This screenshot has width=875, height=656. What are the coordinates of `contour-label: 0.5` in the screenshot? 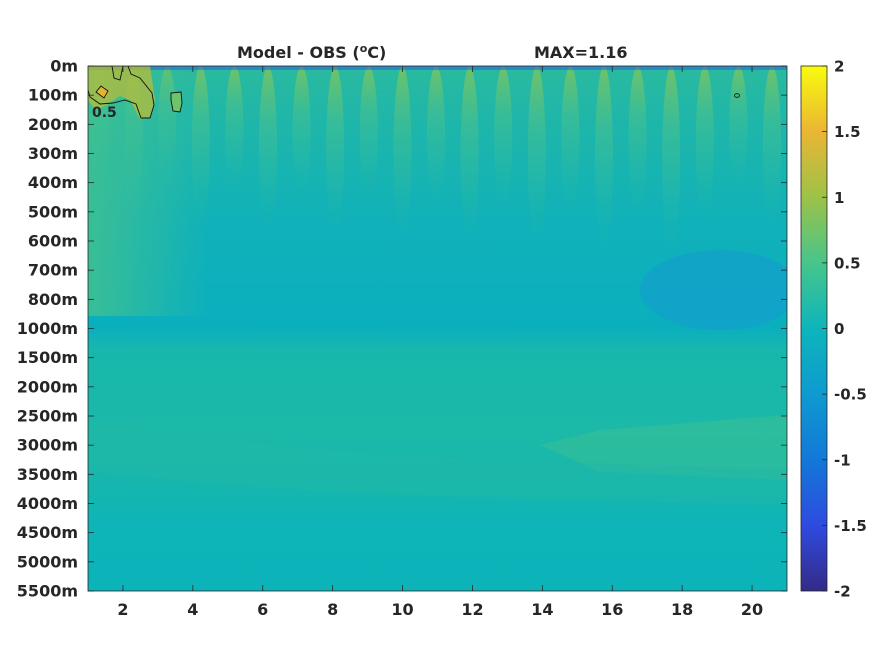 It's located at (104, 113).